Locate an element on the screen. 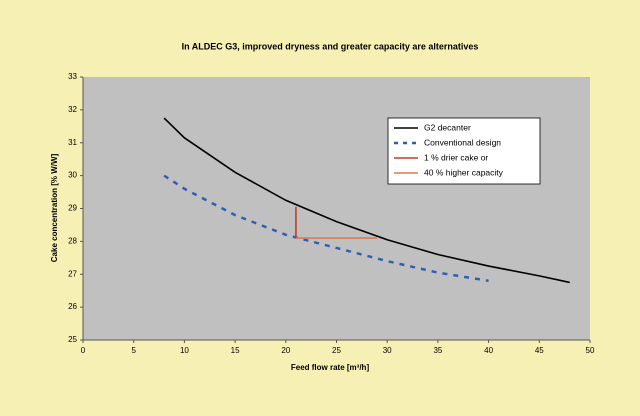 This screenshot has height=416, width=640. legend-label: G2 decanter is located at coordinates (447, 127).